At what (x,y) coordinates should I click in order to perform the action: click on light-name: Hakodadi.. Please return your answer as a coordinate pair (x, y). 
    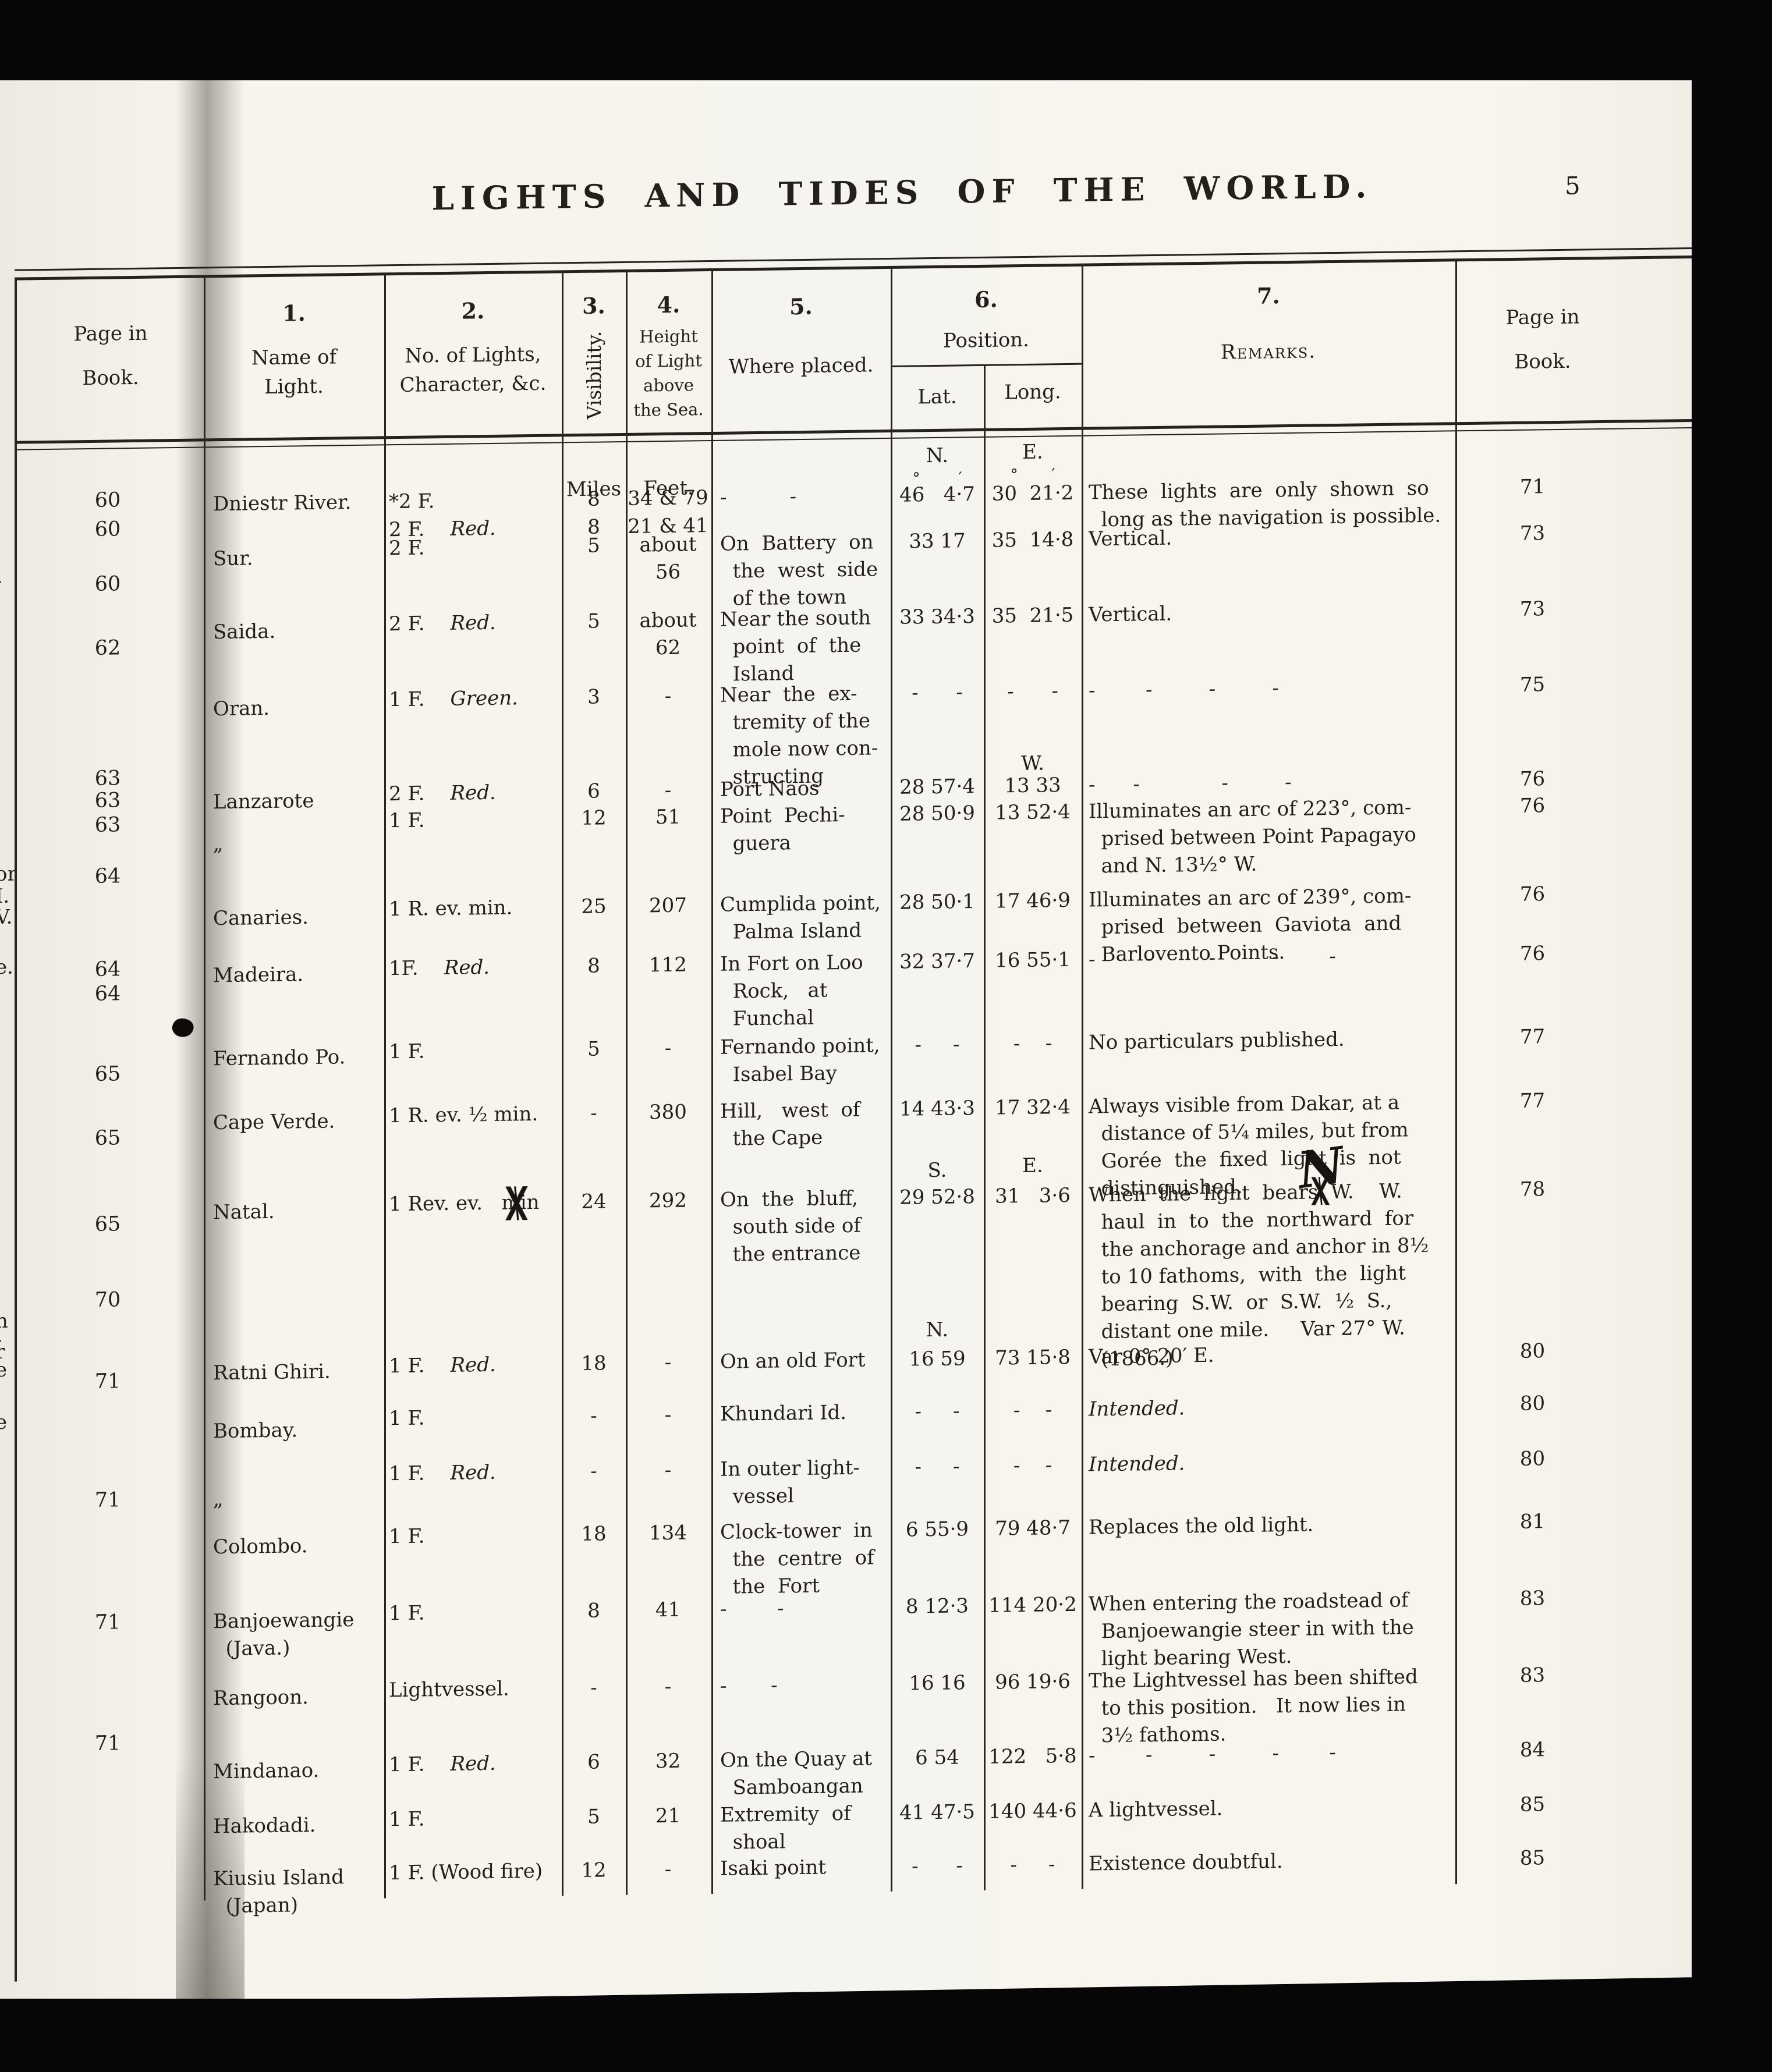
    Looking at the image, I should click on (264, 1826).